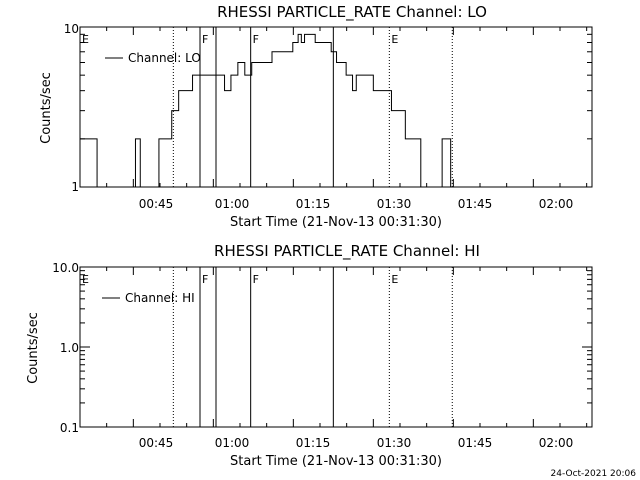  What do you see at coordinates (352, 12) in the screenshot?
I see `lo-chart-title: RHESSI PARTICLE_RATE Channel: LO` at bounding box center [352, 12].